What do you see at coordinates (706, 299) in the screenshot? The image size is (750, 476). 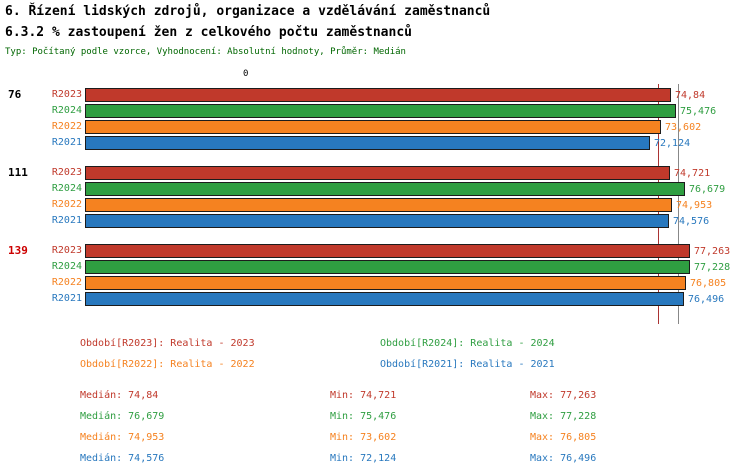 I see `bar-value-label: 76,496` at bounding box center [706, 299].